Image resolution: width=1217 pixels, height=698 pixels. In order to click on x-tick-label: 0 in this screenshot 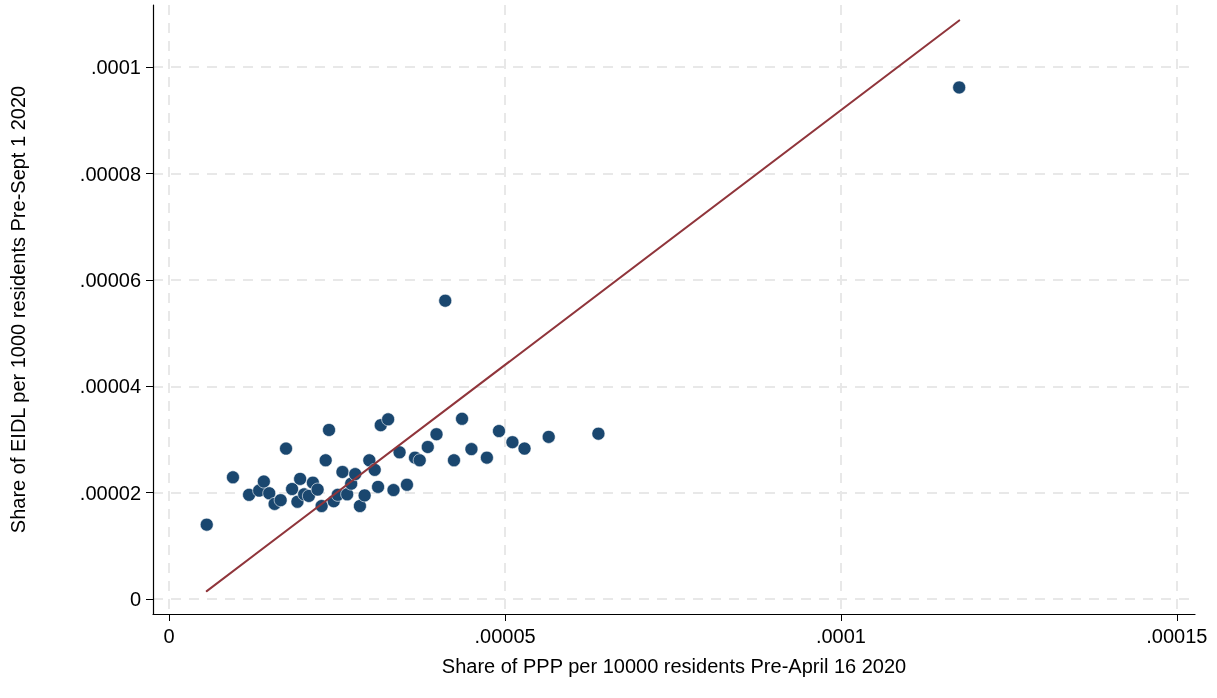, I will do `click(169, 636)`.